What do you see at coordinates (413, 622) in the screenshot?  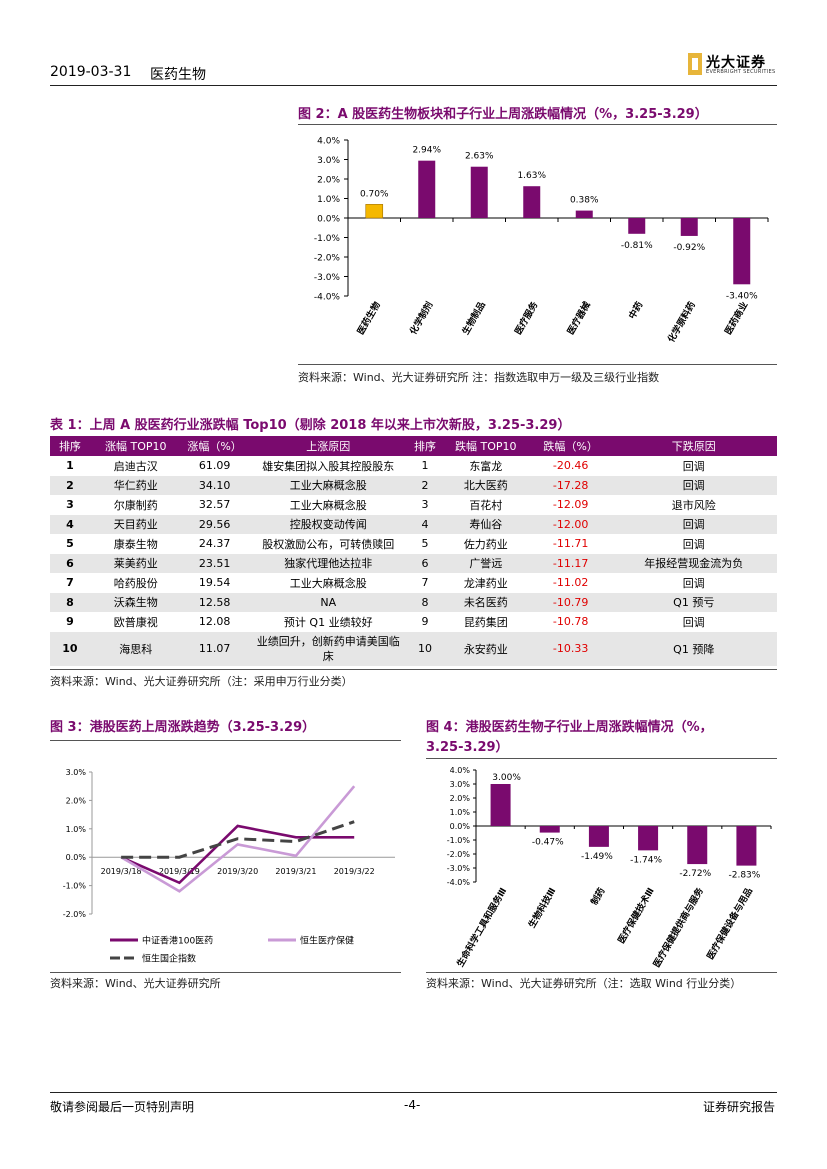 I see `table-row: 9 欧普康视 12.08 预计 Q1 业绩较好 9 昆药集团 -10.78 回调` at bounding box center [413, 622].